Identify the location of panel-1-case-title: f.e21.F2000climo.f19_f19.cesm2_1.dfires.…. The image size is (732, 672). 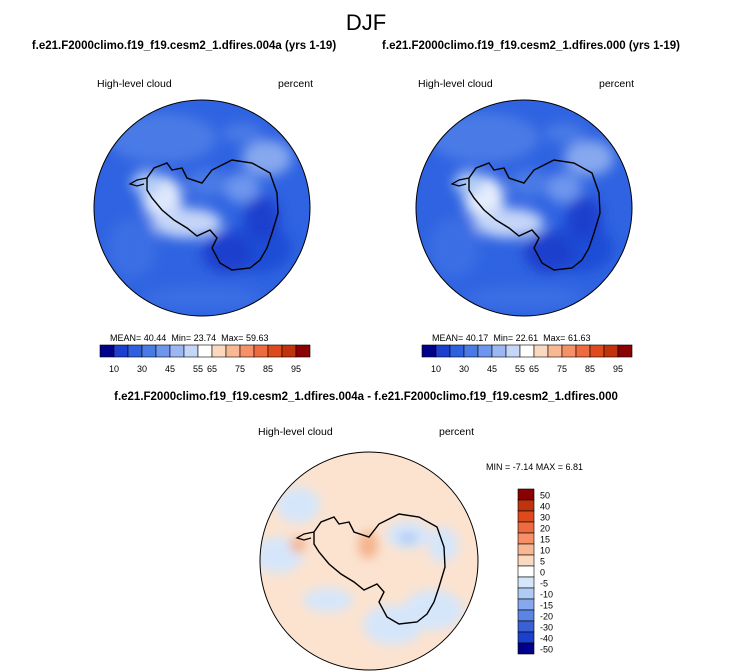
(184, 46).